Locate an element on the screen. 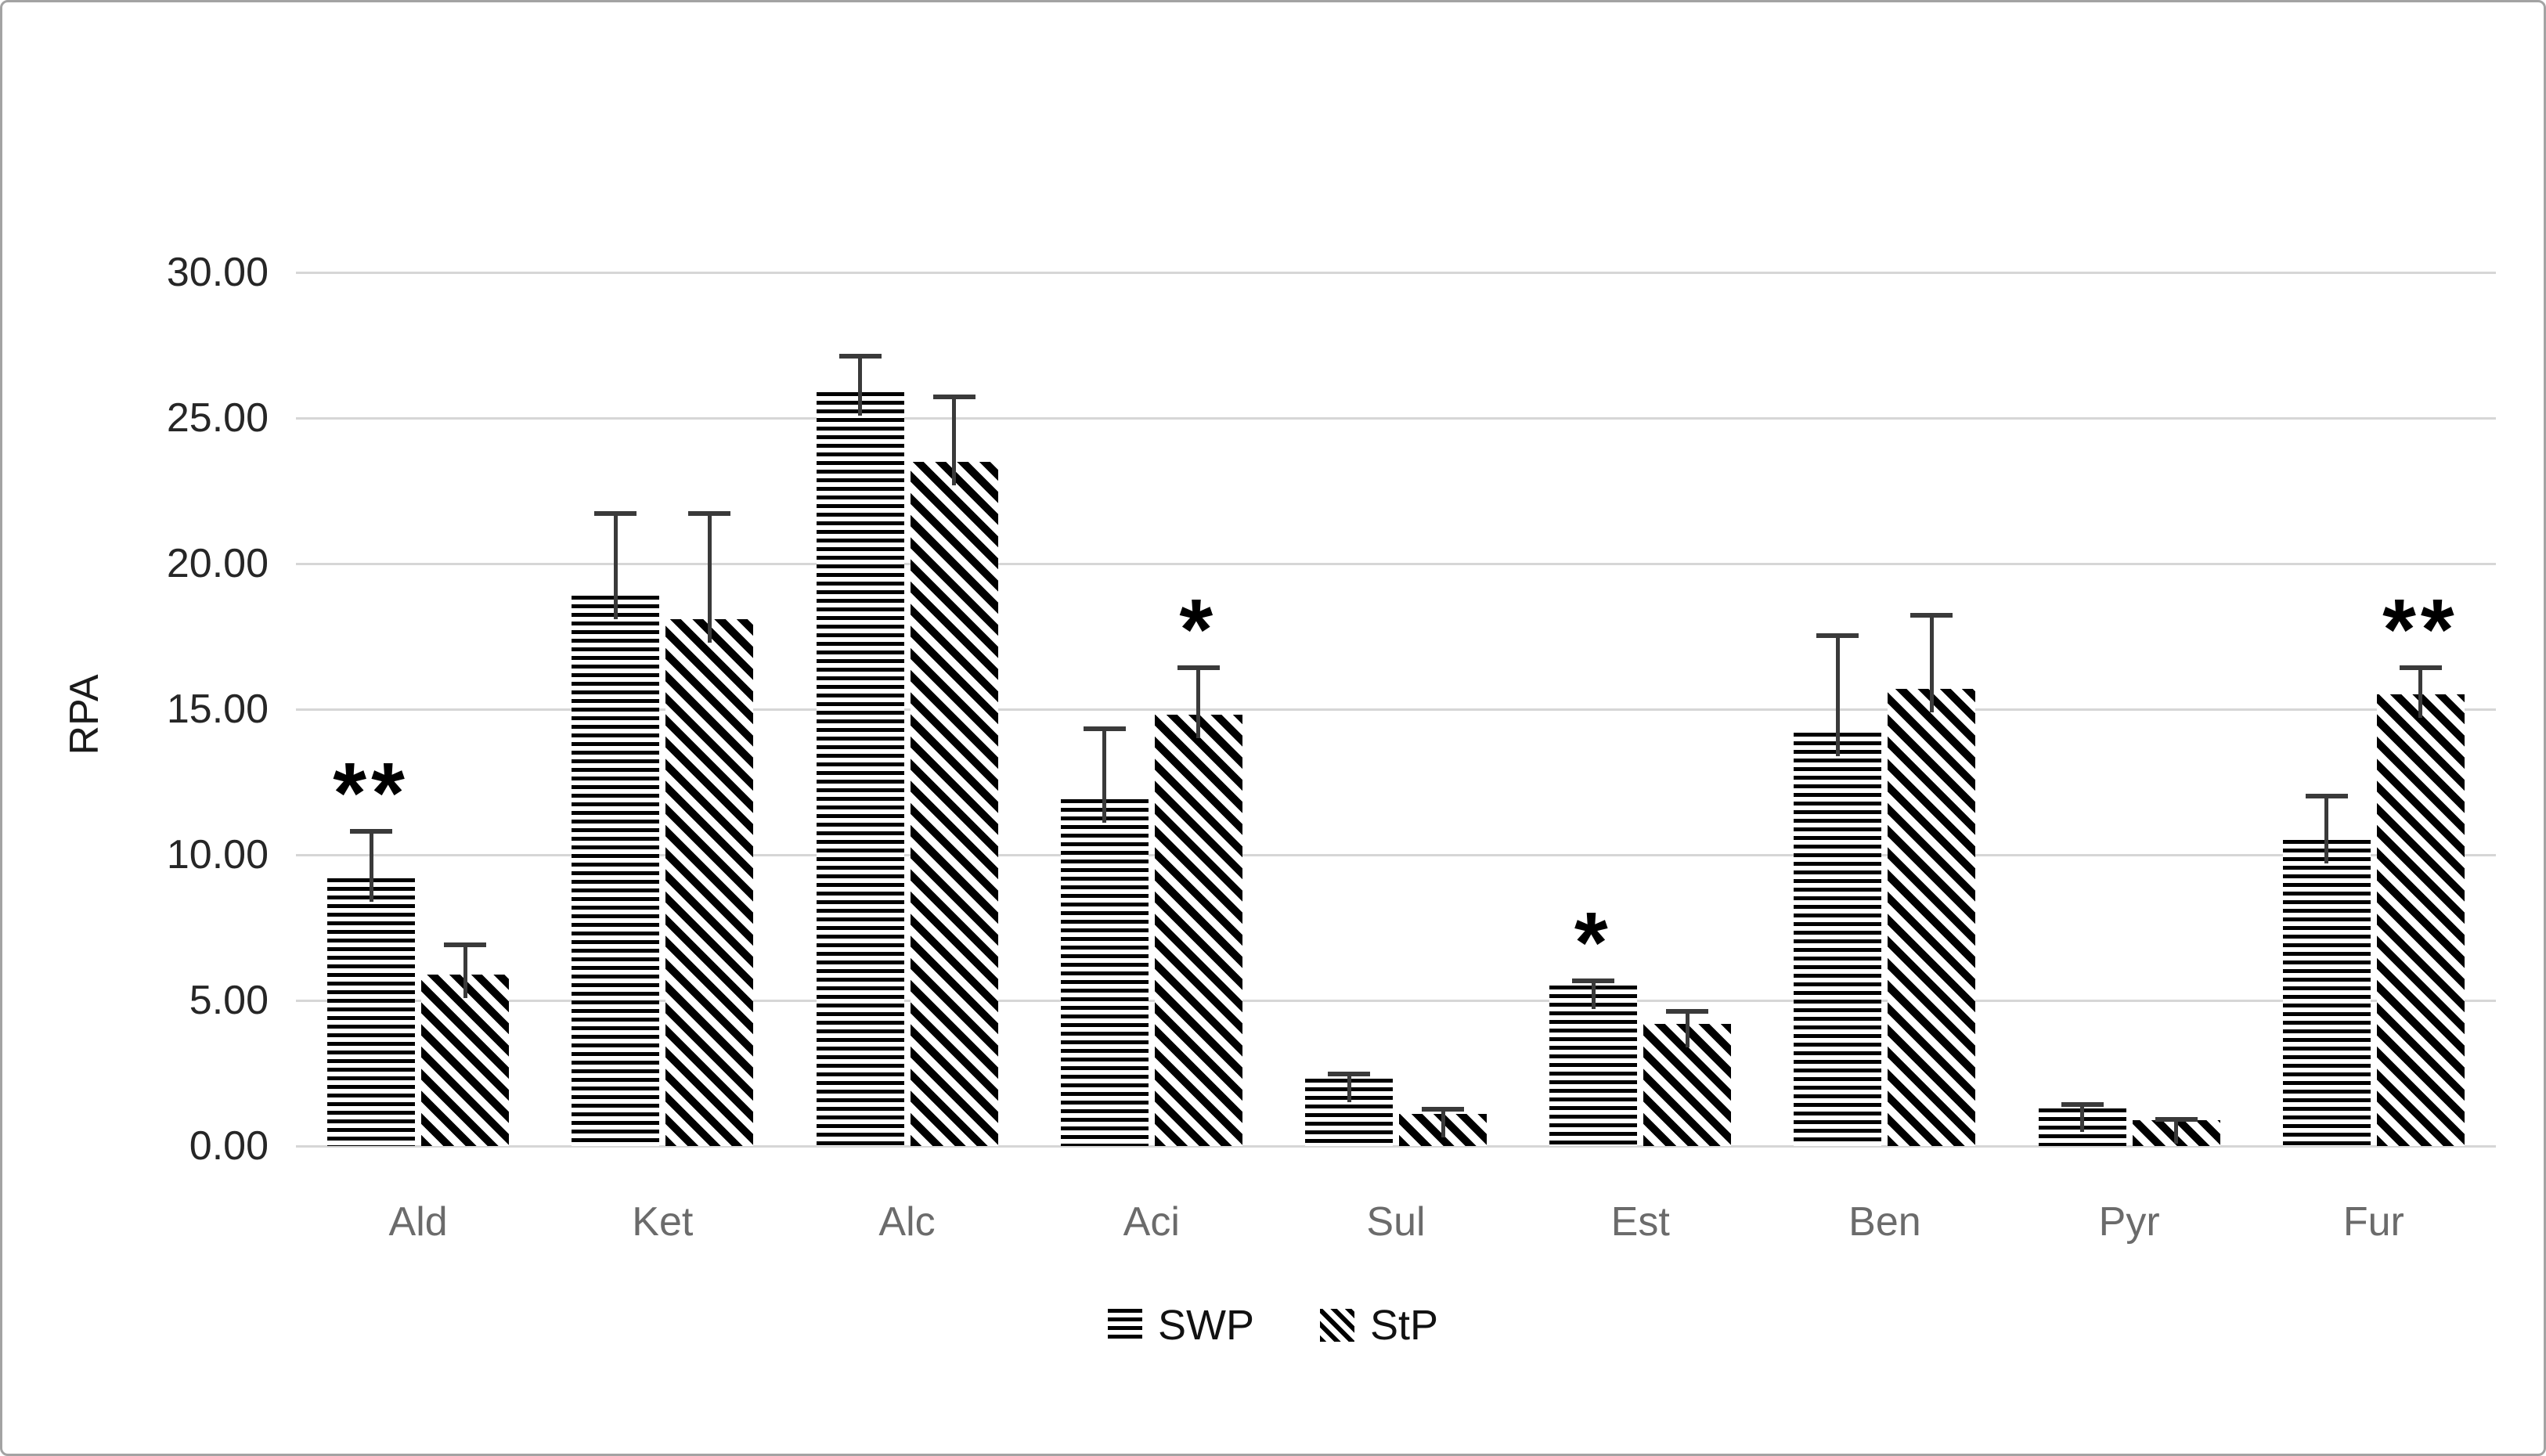  x-label-Ben: Ben is located at coordinates (1885, 1222).